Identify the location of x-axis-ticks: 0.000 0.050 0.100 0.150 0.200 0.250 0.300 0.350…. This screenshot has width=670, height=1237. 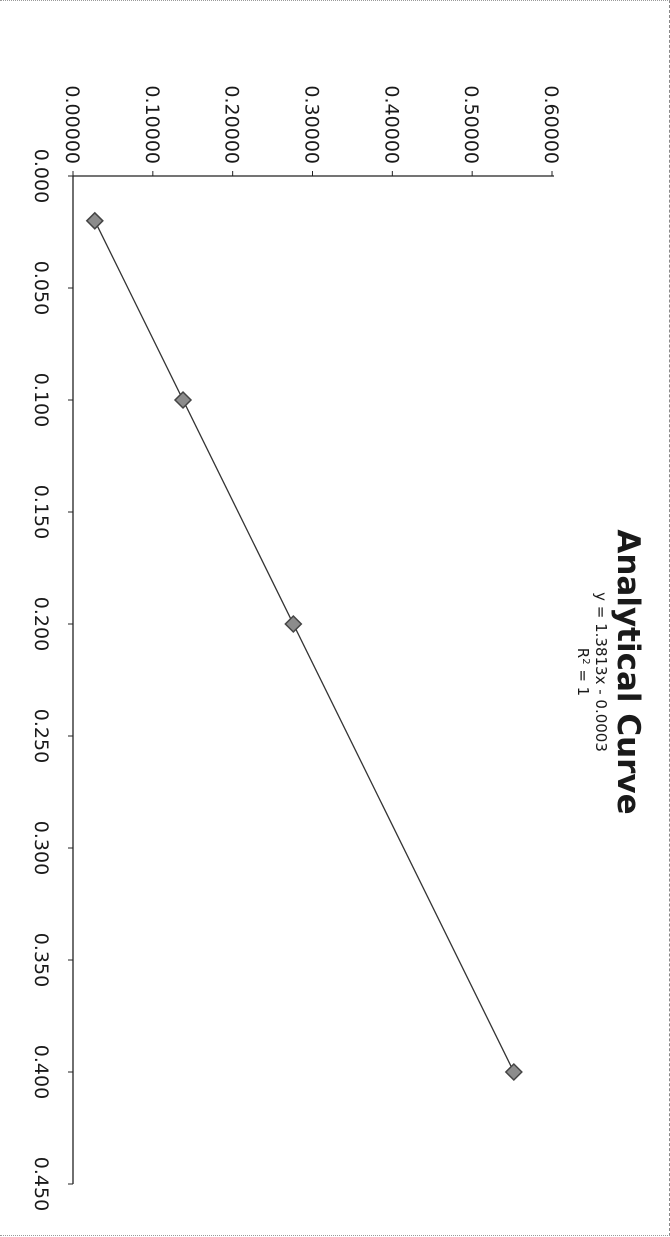
(51, 680).